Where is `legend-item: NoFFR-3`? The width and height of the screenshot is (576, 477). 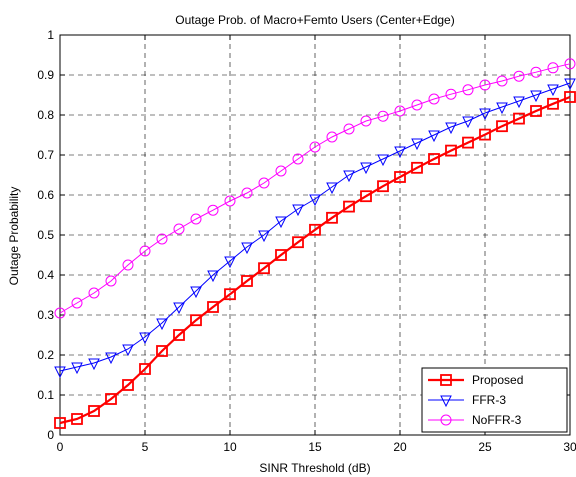 legend-item: NoFFR-3 is located at coordinates (475, 420).